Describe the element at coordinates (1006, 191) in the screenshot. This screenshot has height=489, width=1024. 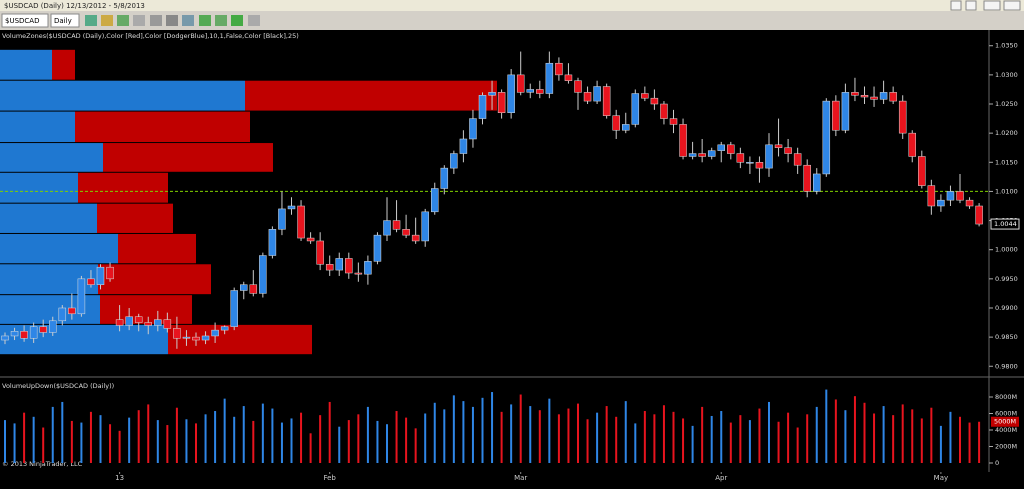
I see `y-tick-label: 1.0100` at that location.